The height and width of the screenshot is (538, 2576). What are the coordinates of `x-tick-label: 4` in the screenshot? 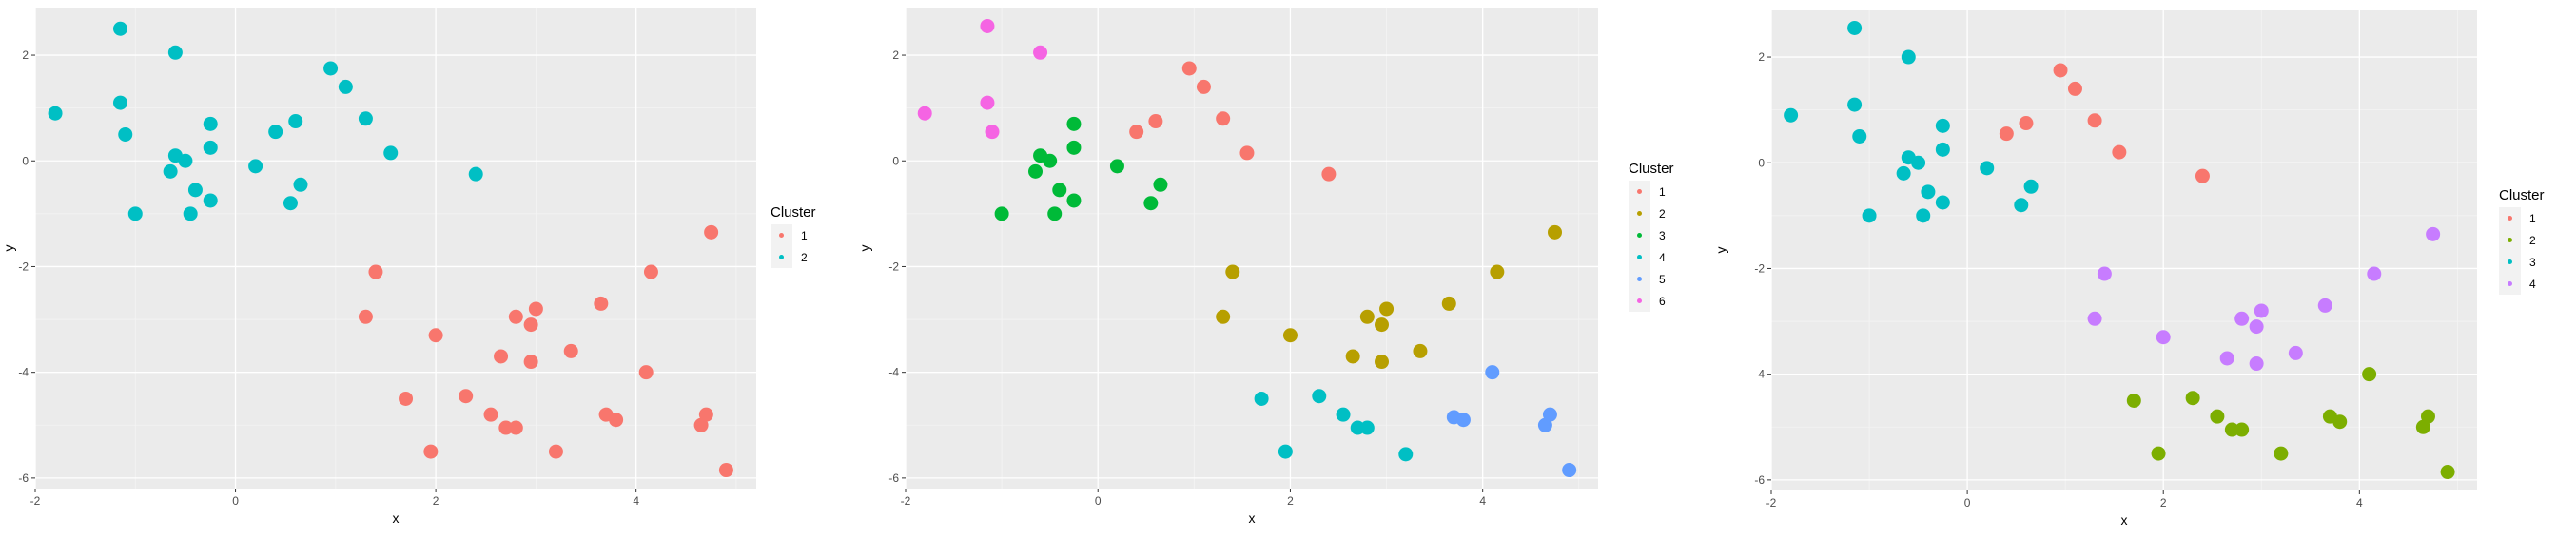 It's located at (2359, 502).